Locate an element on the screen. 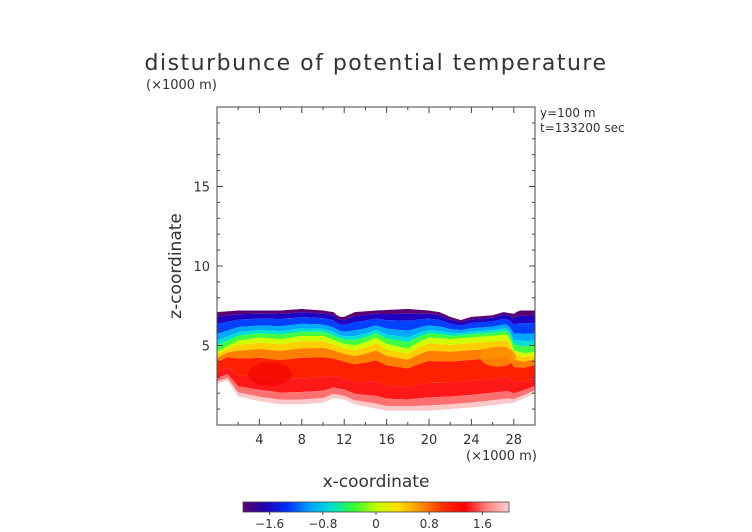  y-axis-label: z-coordinate is located at coordinates (176, 266).